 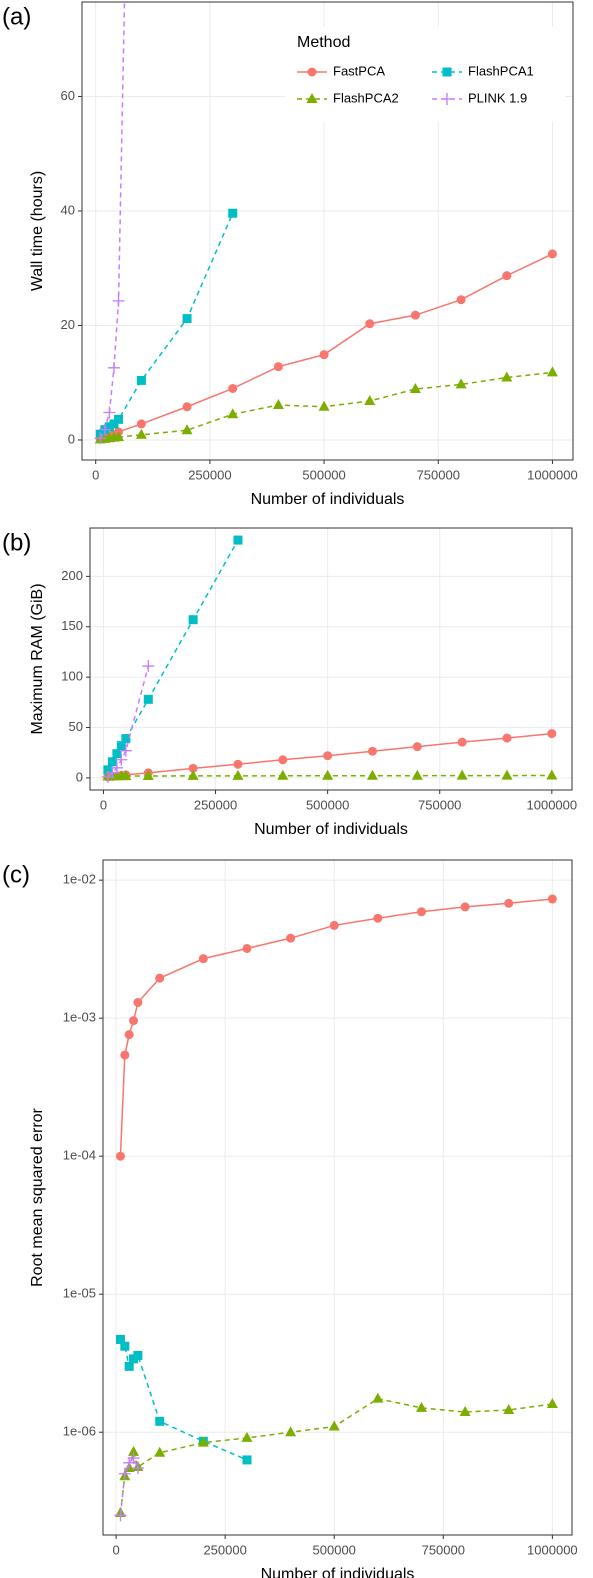 What do you see at coordinates (359, 70) in the screenshot?
I see `legend-label: FastPCA` at bounding box center [359, 70].